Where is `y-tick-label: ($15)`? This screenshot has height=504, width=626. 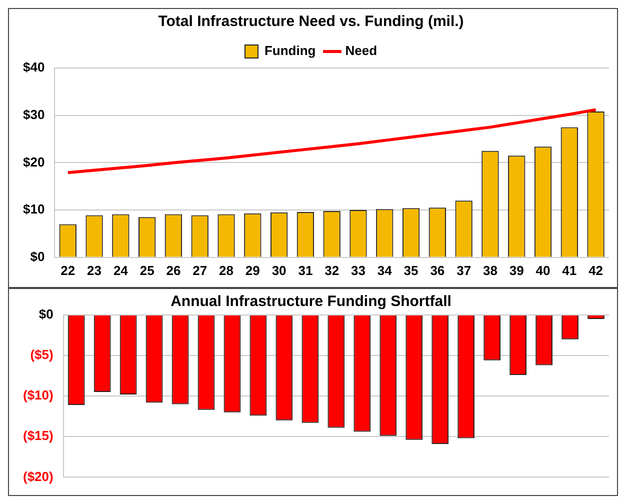 y-tick-label: ($15) is located at coordinates (38, 436).